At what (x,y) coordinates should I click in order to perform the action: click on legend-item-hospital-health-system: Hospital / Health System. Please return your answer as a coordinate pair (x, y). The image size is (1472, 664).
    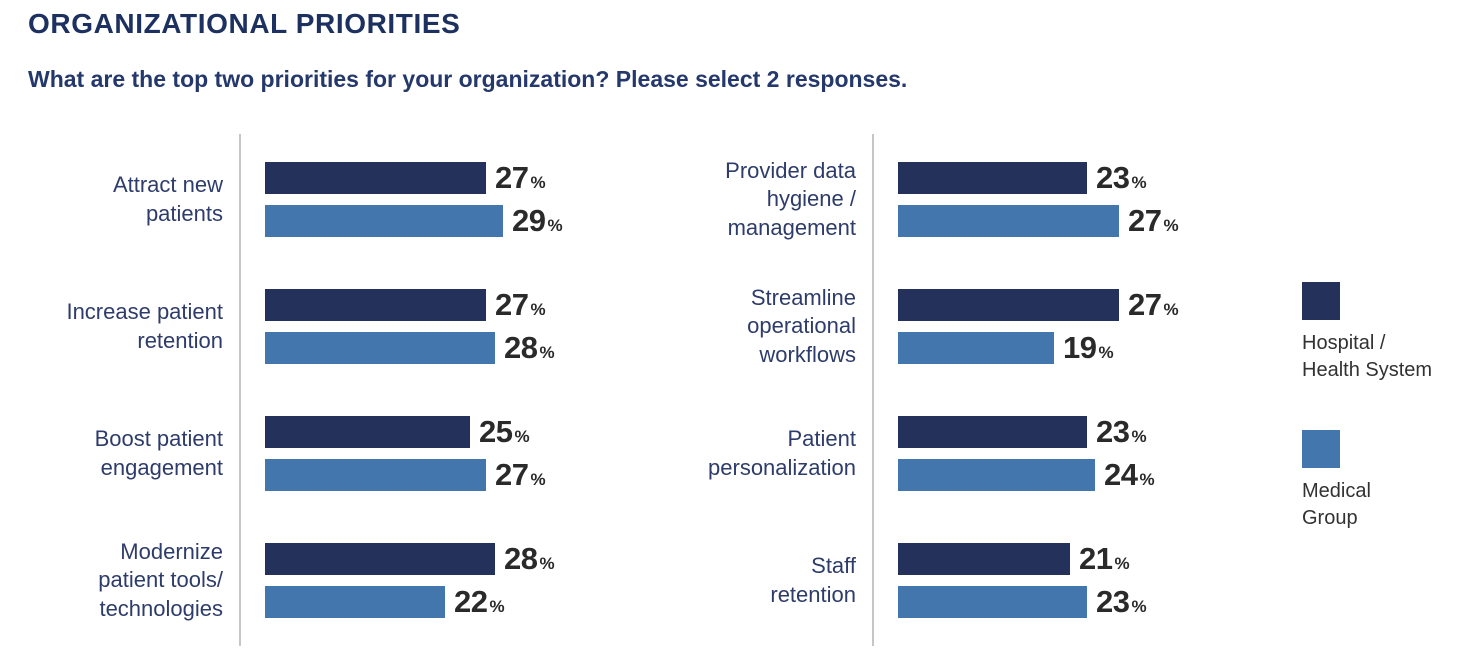
    Looking at the image, I should click on (1382, 333).